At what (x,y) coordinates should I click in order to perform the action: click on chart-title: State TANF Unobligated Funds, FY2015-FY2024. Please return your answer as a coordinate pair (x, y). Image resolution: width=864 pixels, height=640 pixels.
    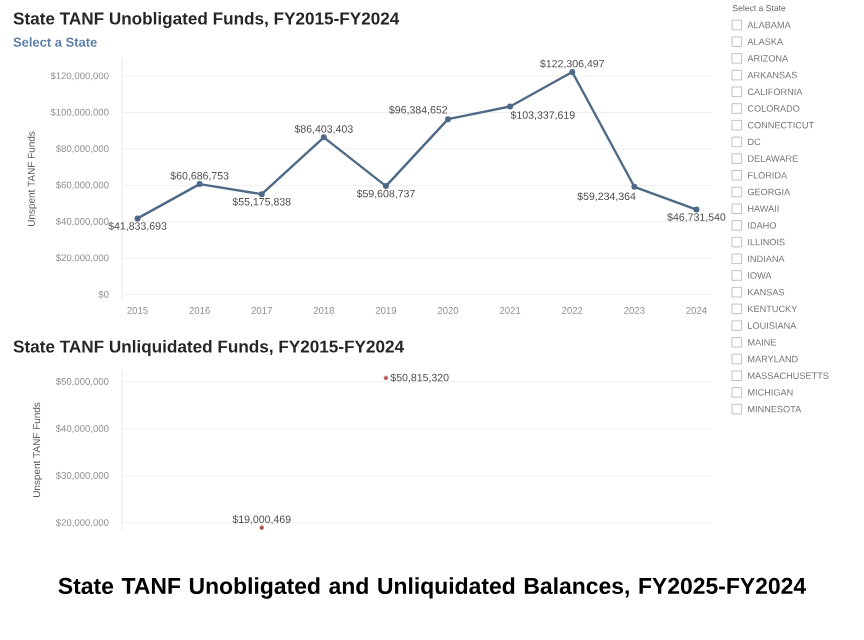
    Looking at the image, I should click on (206, 20).